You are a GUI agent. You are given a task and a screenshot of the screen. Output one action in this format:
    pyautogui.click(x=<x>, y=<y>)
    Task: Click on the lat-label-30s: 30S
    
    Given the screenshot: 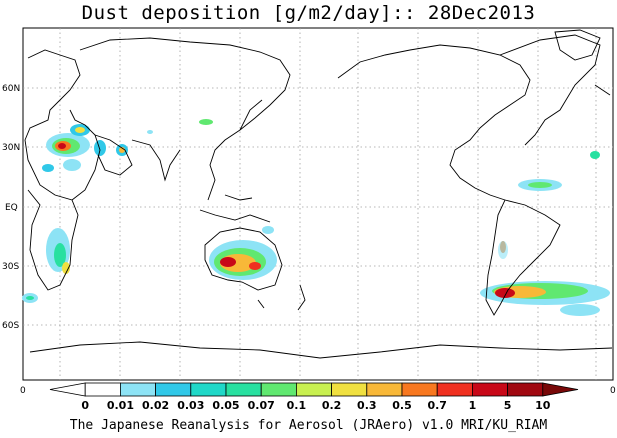 What is the action you would take?
    pyautogui.click(x=10, y=267)
    